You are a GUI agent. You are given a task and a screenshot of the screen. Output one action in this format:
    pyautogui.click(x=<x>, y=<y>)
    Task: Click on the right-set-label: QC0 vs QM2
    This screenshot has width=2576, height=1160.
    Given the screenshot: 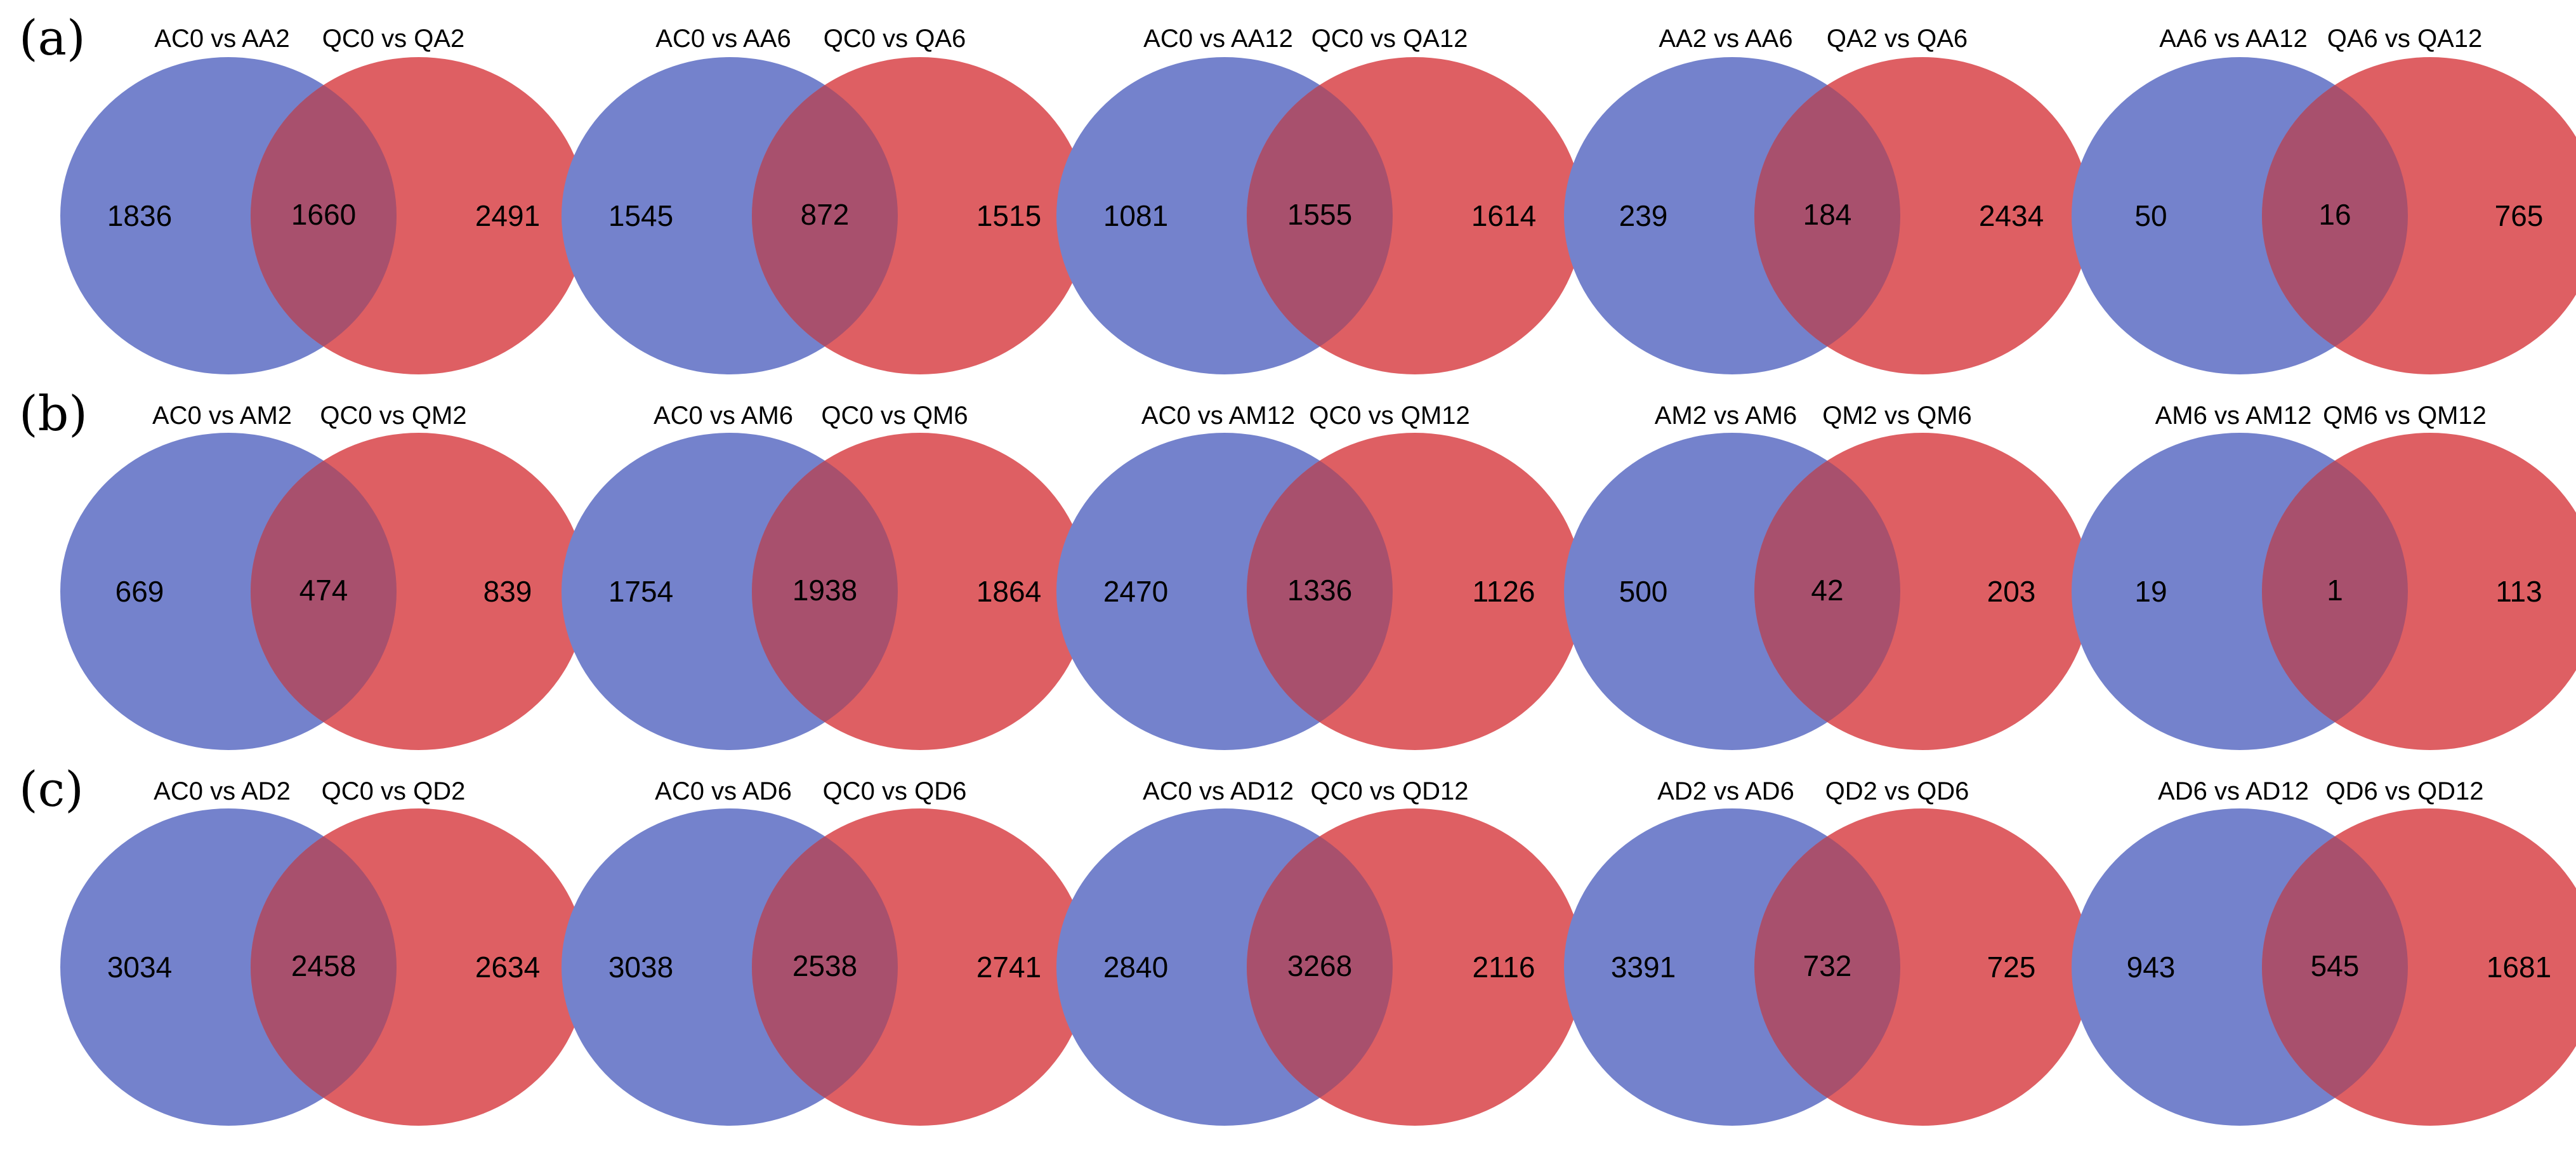 What is the action you would take?
    pyautogui.click(x=393, y=416)
    